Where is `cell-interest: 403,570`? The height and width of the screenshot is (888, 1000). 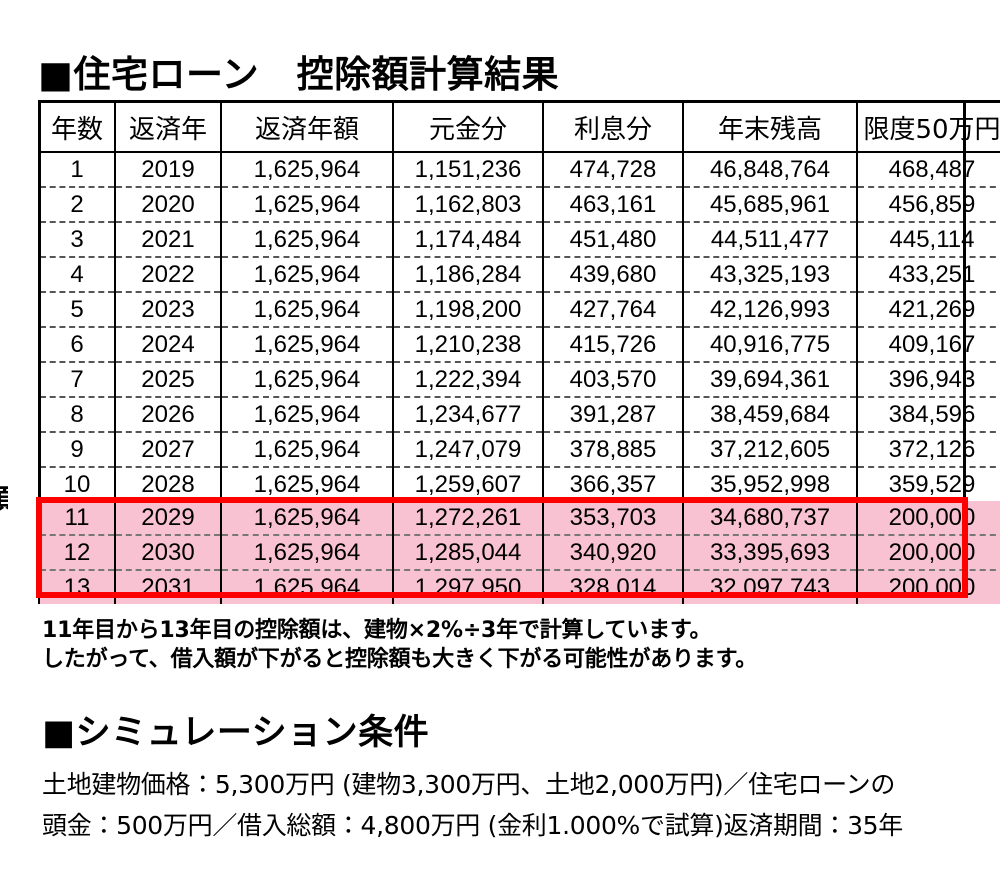 cell-interest: 403,570 is located at coordinates (613, 379).